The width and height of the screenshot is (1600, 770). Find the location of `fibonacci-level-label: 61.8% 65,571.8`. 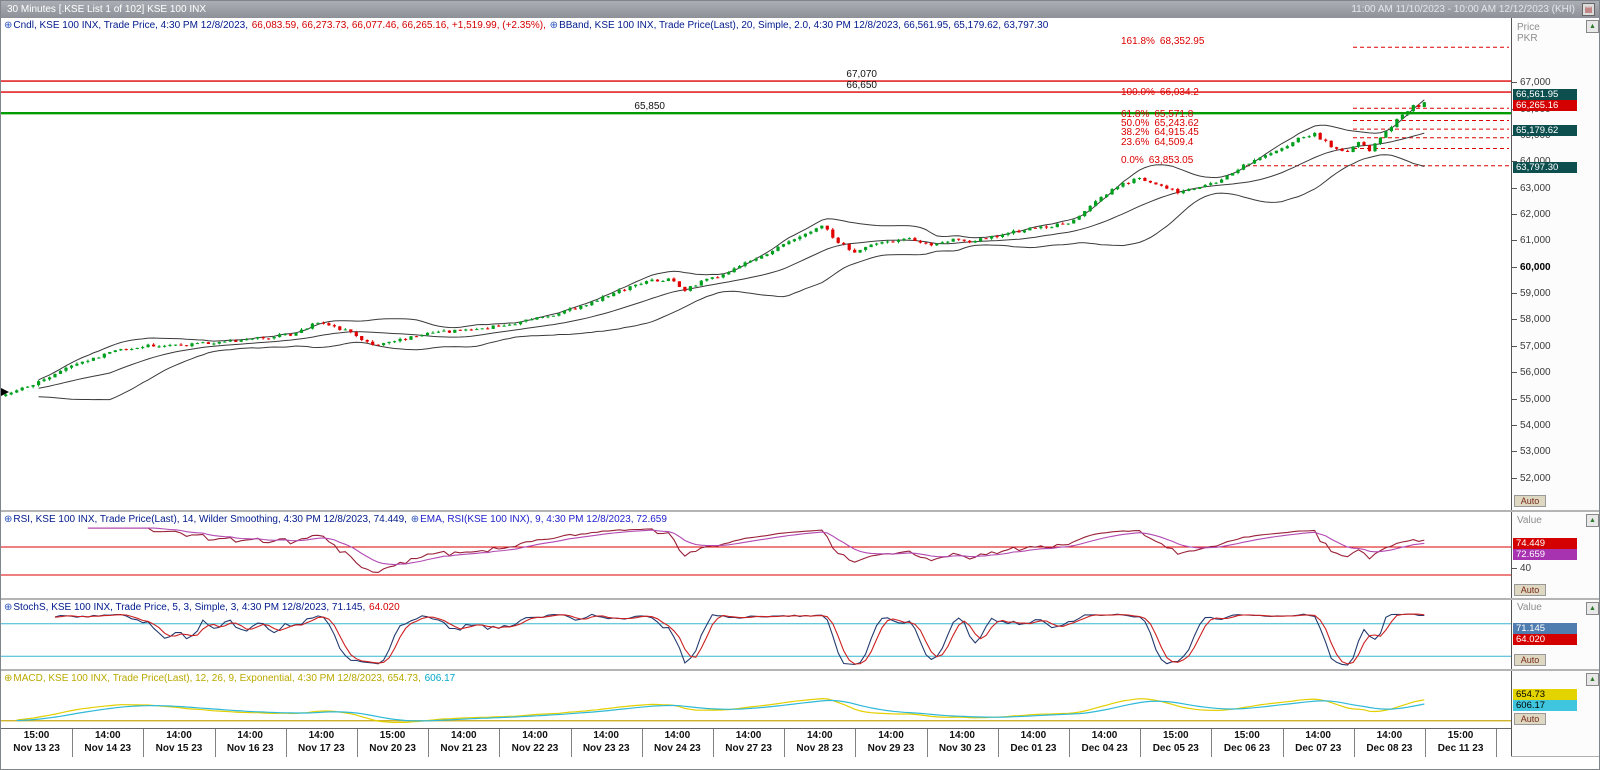

fibonacci-level-label: 61.8% 65,571.8 is located at coordinates (1157, 115).